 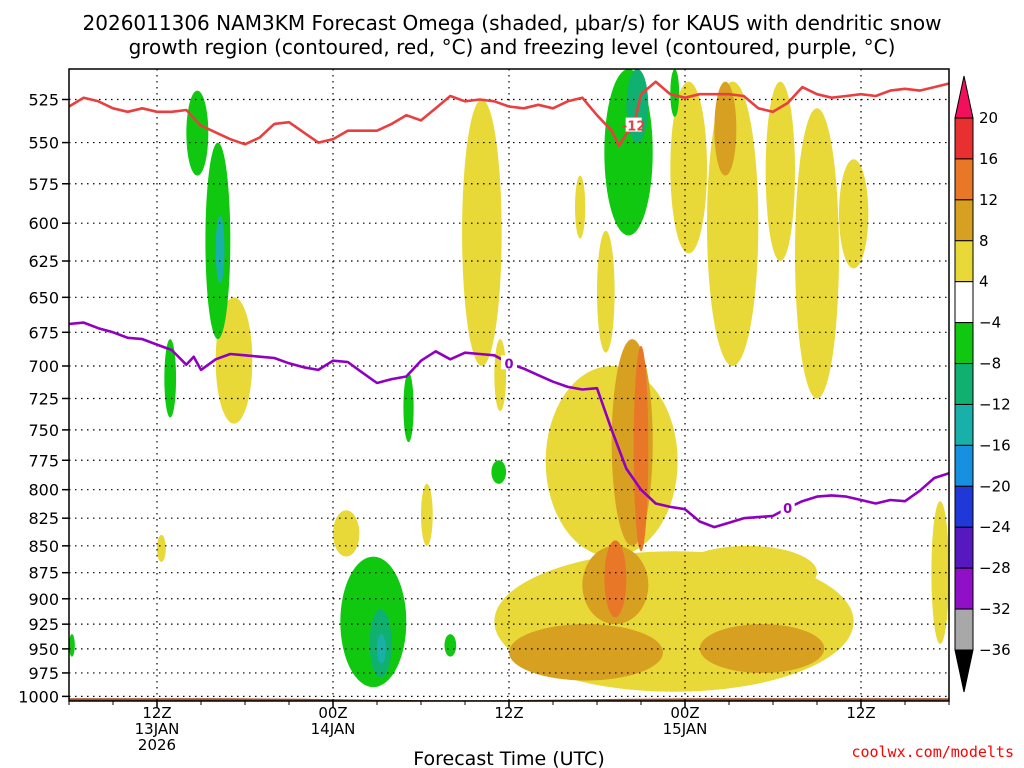 I want to click on freezing-level-label2-bg, so click(x=787, y=507).